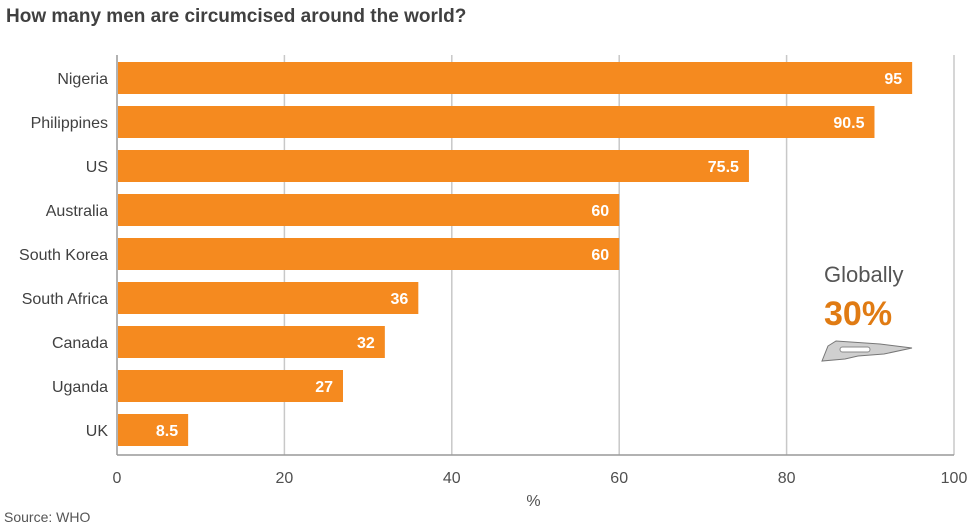  Describe the element at coordinates (63, 255) in the screenshot. I see `category-label: South Korea` at that location.